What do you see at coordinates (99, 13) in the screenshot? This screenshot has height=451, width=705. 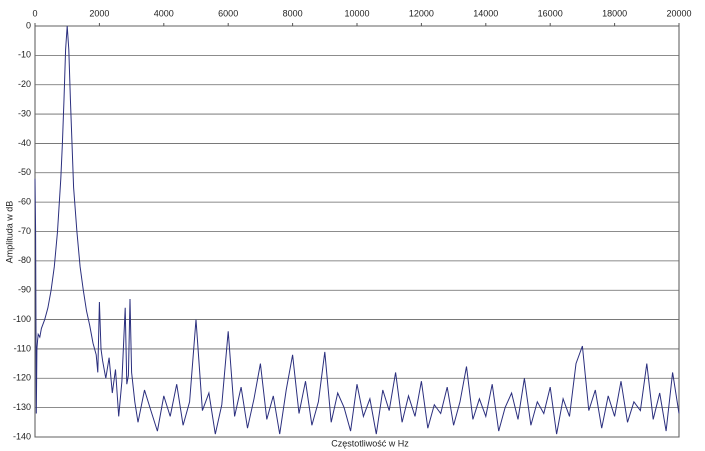 I see `x-tick-label: 2000` at bounding box center [99, 13].